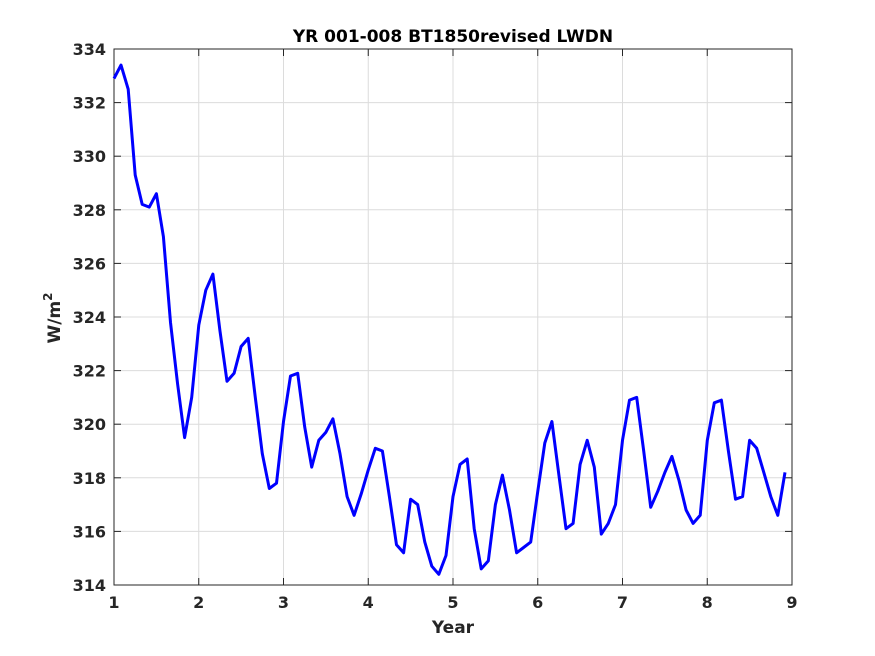  Describe the element at coordinates (89, 424) in the screenshot. I see `y-tick-label: 320` at that location.